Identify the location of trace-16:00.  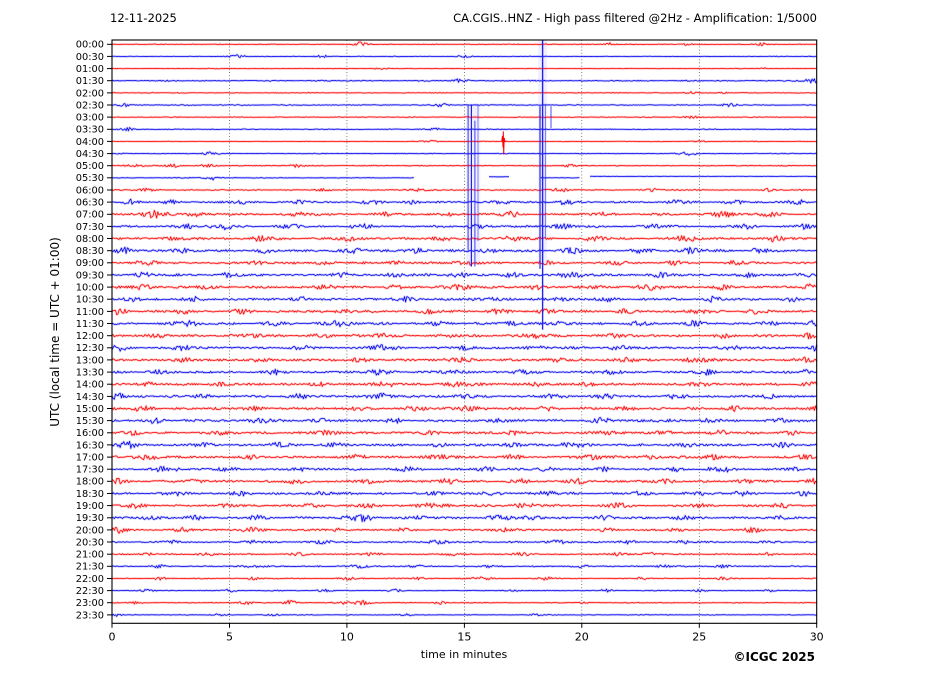
(464, 432).